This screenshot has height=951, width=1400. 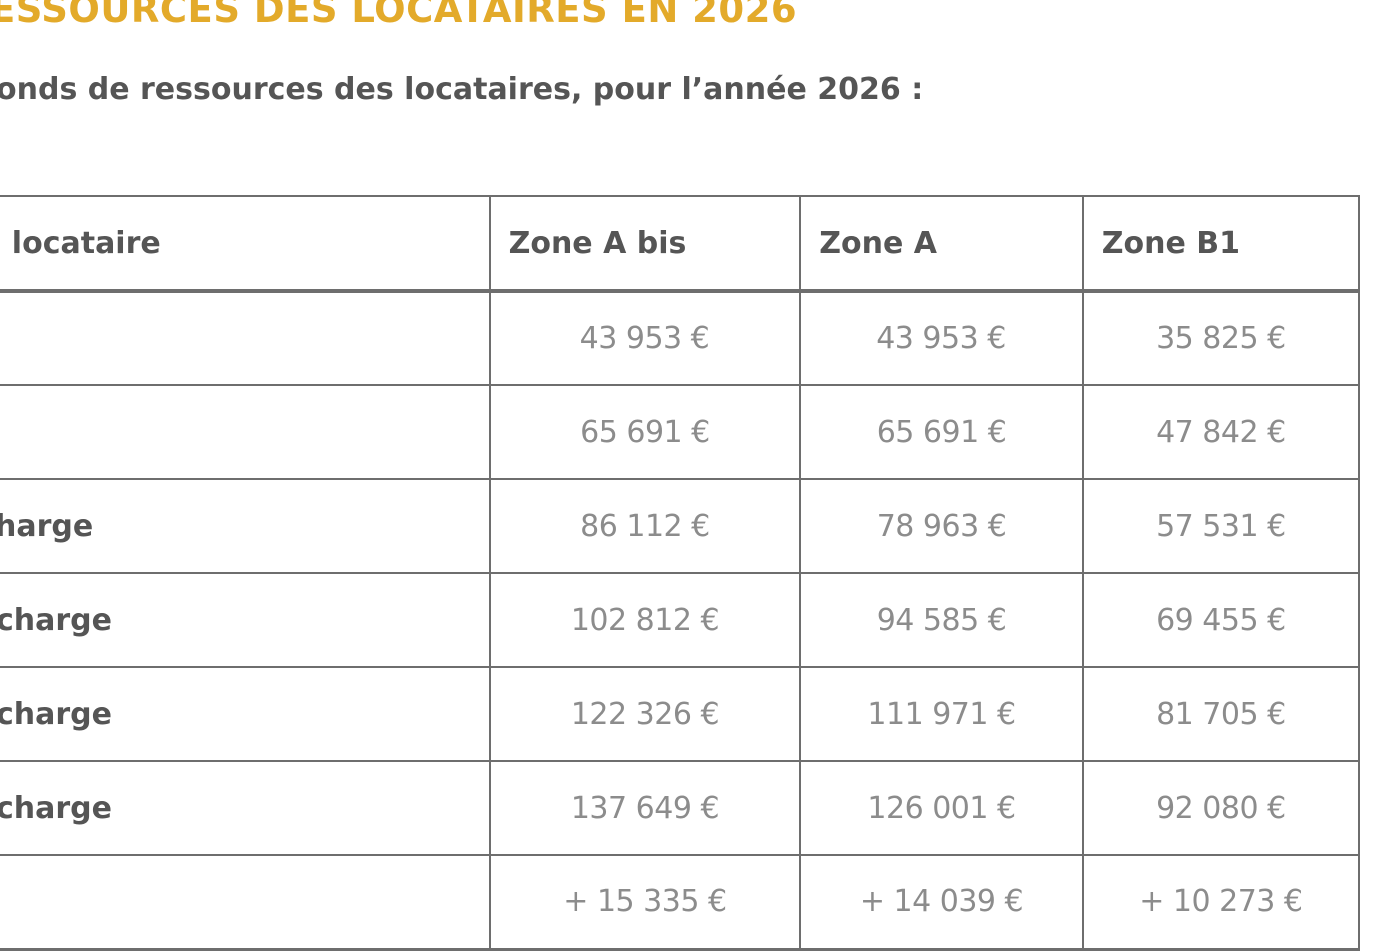 I want to click on table-row: charge 137 649 € 126 001 € 92 080 €, so click(x=680, y=808).